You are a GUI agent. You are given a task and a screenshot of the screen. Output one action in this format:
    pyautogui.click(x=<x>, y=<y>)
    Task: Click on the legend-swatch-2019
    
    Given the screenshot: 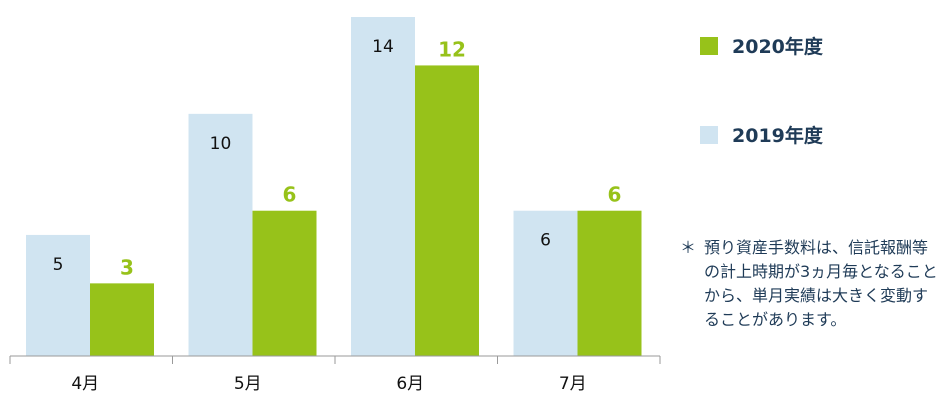 What is the action you would take?
    pyautogui.click(x=709, y=134)
    